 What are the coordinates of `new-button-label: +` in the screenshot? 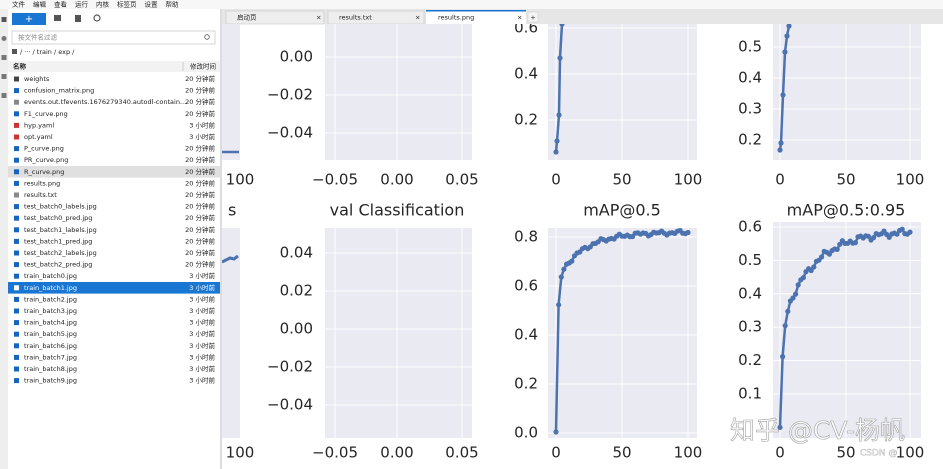 It's located at (29, 19).